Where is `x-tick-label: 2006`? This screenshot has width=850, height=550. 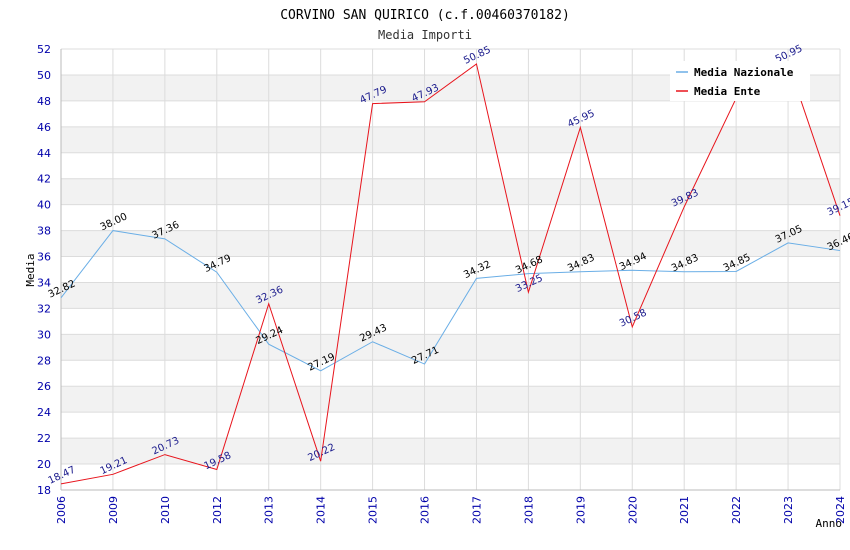
x-tick-label: 2006 is located at coordinates (61, 510).